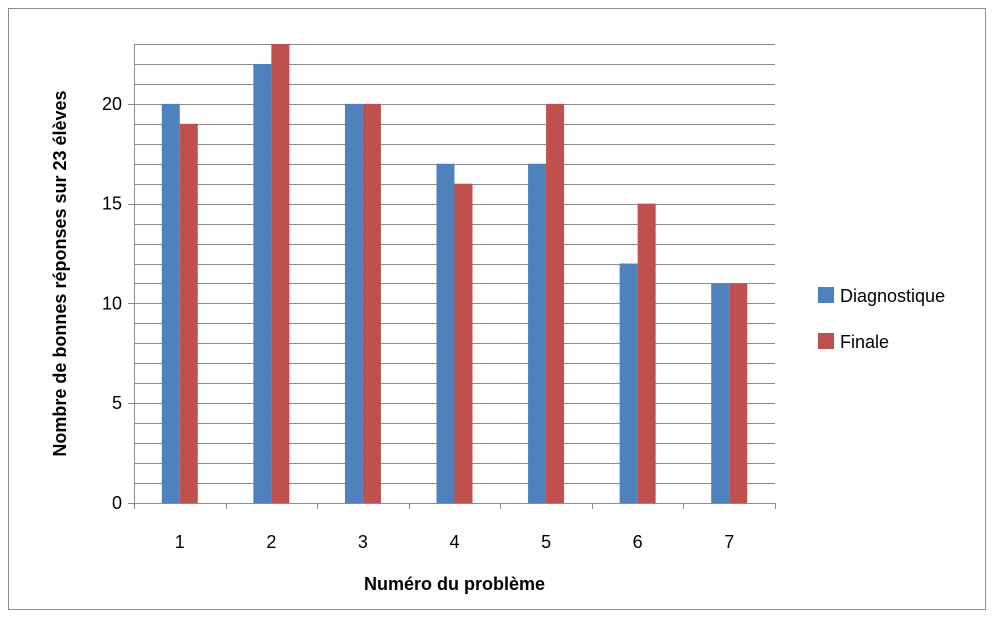 The image size is (995, 619). I want to click on x-tick-label: 2, so click(271, 542).